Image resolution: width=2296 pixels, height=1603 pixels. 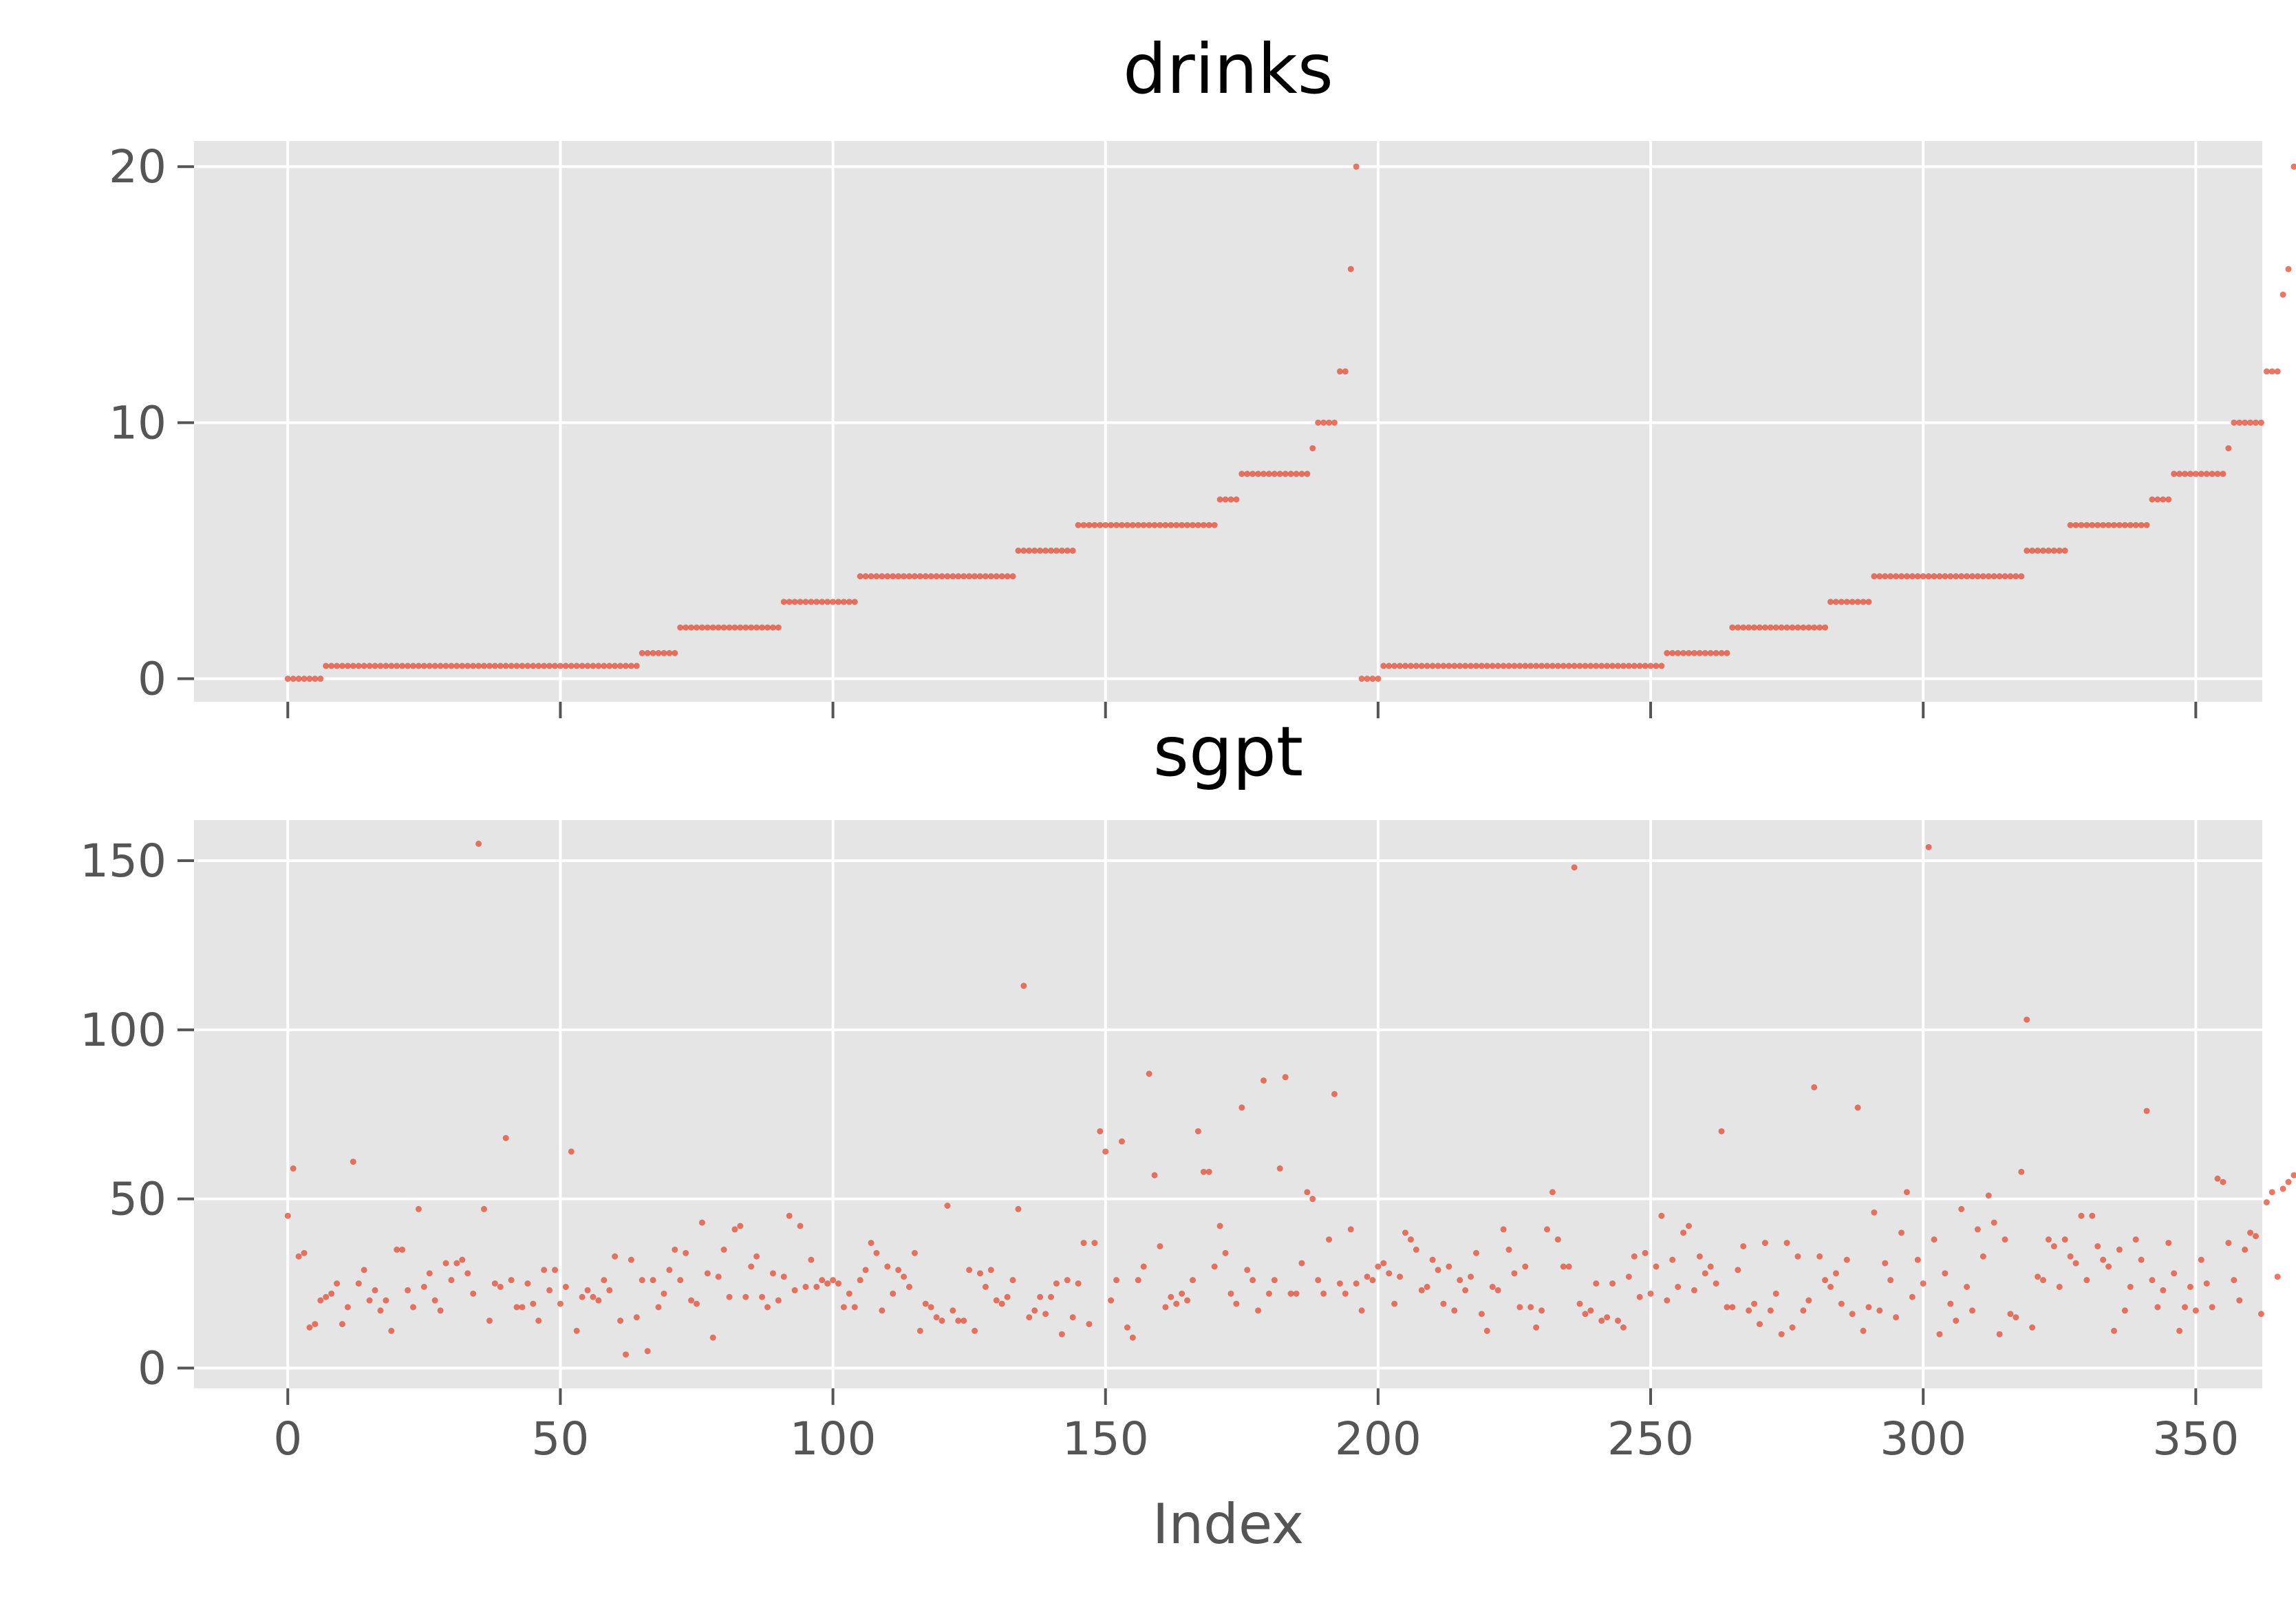 I want to click on x-axis-label: Index, so click(x=1228, y=1524).